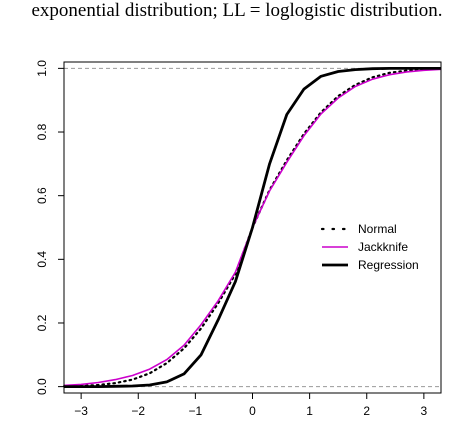 This screenshot has width=474, height=437. What do you see at coordinates (42, 68) in the screenshot?
I see `y-tick-label: 1.0` at bounding box center [42, 68].